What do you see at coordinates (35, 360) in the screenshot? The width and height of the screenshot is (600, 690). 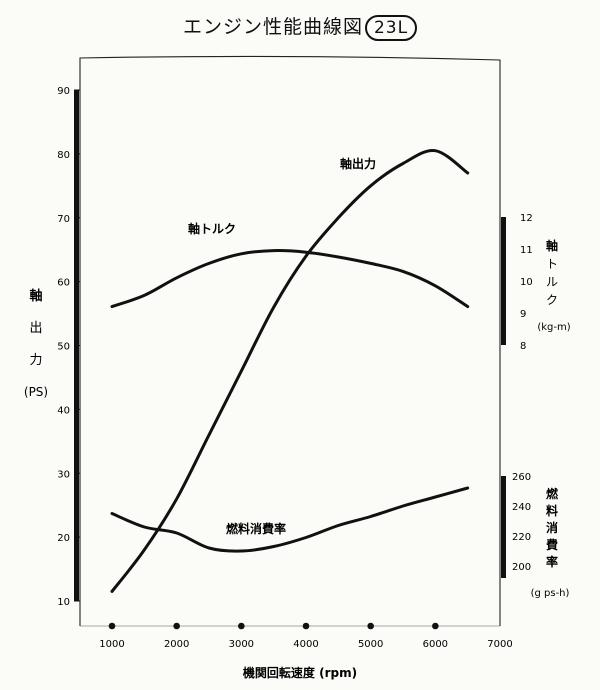 I see `left-axis-label-char: 力` at bounding box center [35, 360].